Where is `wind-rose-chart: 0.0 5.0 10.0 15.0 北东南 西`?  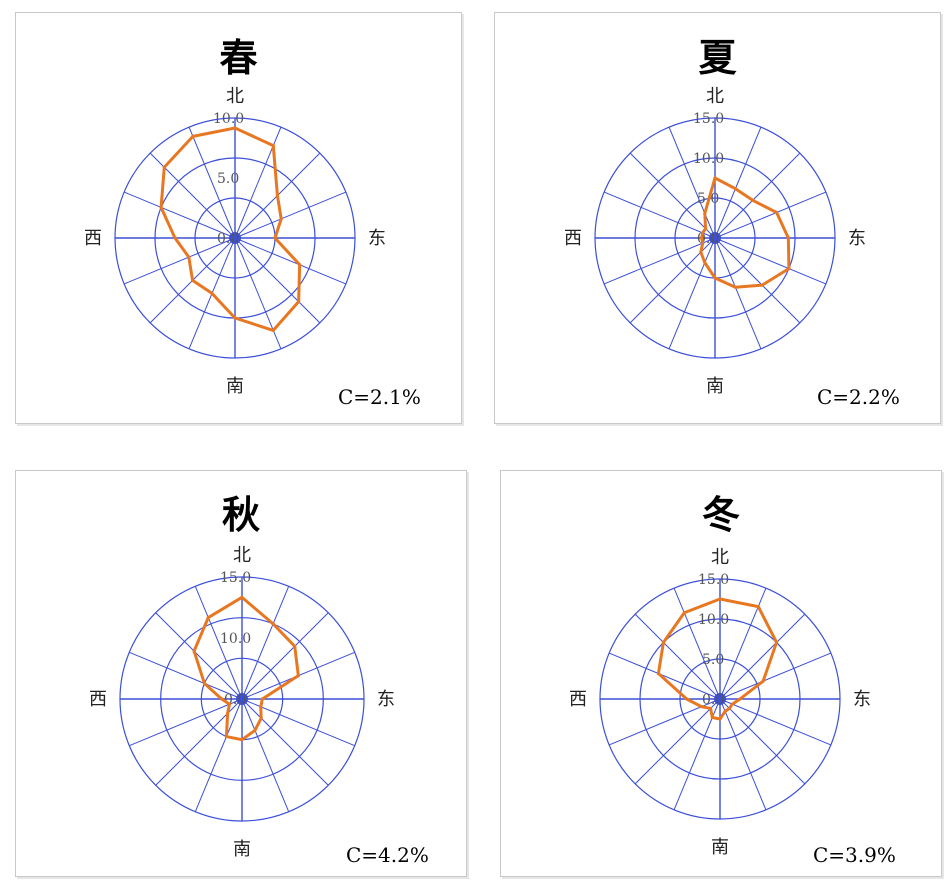 wind-rose-chart: 0.0 5.0 10.0 15.0 北东南 西 is located at coordinates (720, 702).